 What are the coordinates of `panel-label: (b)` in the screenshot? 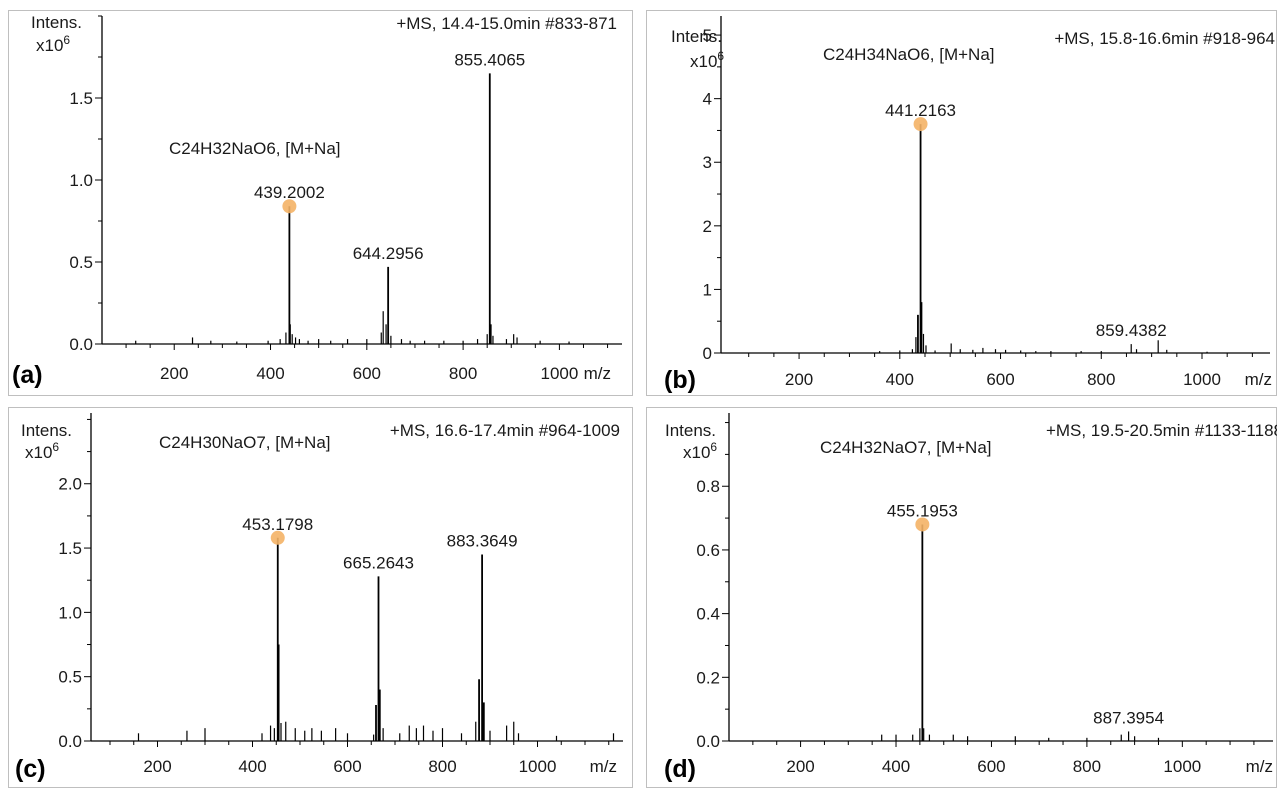 It's located at (680, 380).